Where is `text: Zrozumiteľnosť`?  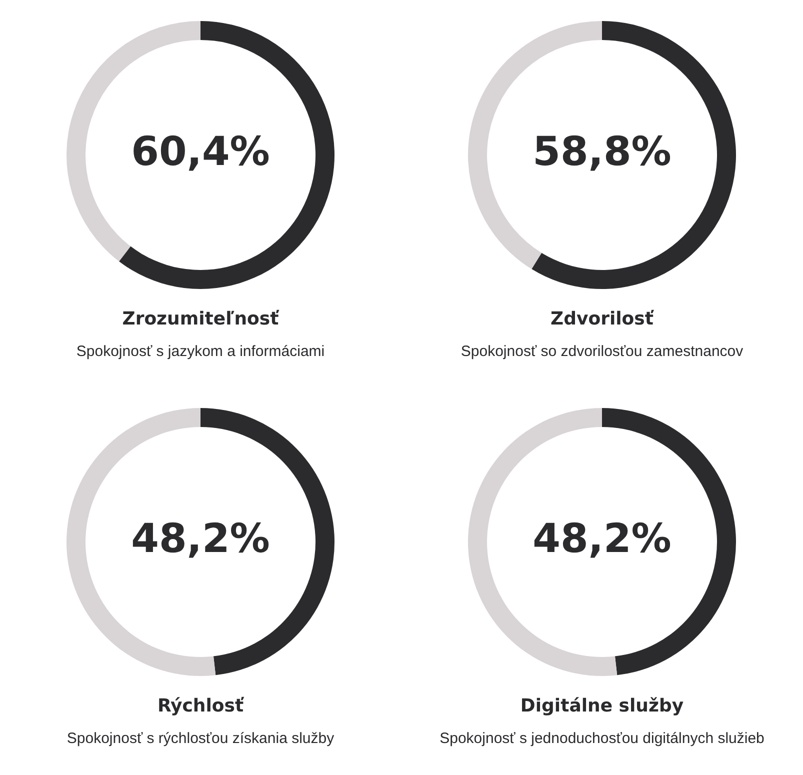 text: Zrozumiteľnosť is located at coordinates (201, 319).